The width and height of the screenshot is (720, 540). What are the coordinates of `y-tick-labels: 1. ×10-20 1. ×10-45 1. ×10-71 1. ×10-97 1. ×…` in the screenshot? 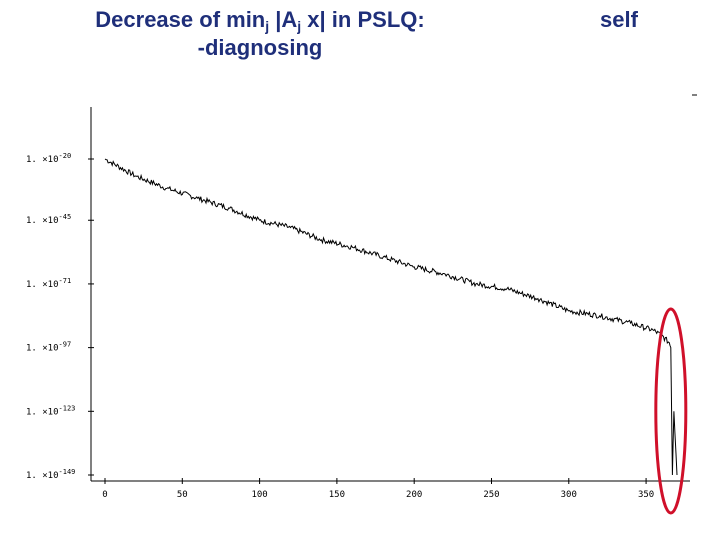 It's located at (50, 316).